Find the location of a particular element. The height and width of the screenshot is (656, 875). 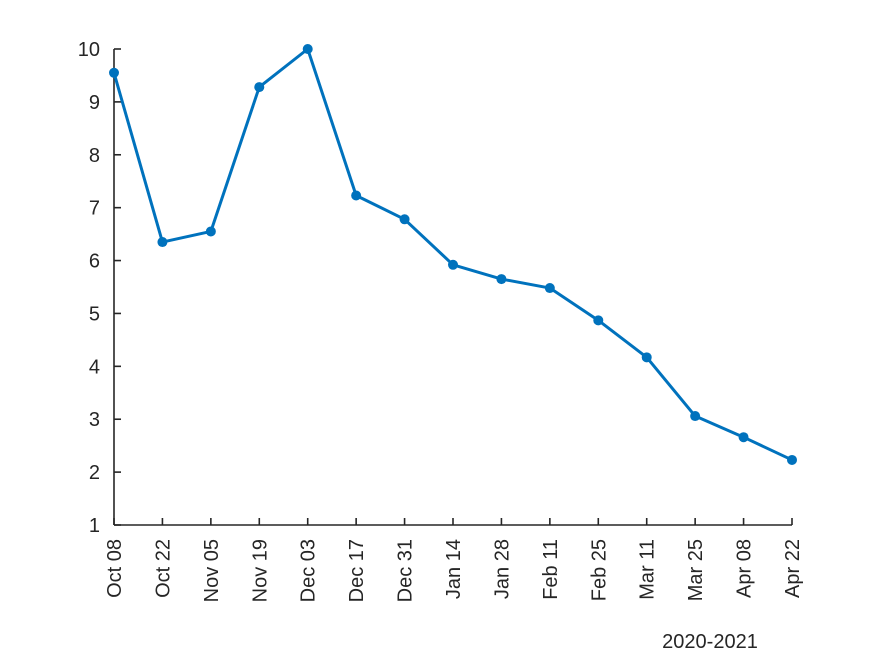

y-tick-label: 6 is located at coordinates (94, 262).